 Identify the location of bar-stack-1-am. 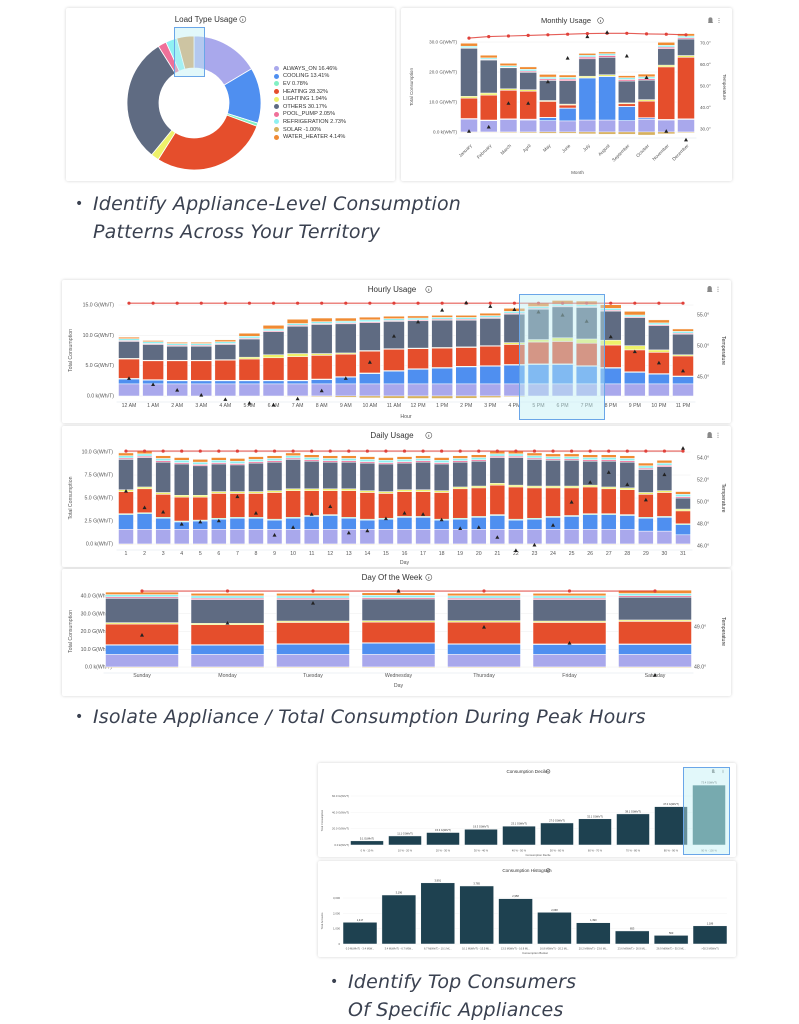
(153, 368).